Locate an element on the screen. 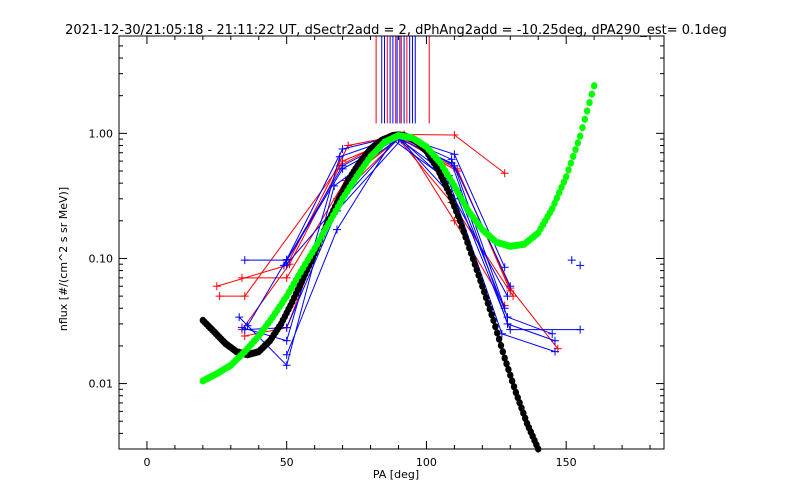  x-tick-label-2: 100 is located at coordinates (426, 462).